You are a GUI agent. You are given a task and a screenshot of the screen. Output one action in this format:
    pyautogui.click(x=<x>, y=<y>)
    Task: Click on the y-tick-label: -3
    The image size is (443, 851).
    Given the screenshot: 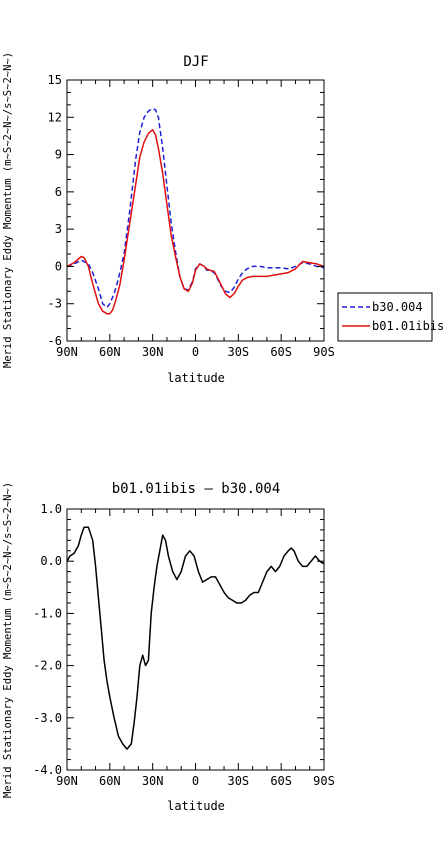 What is the action you would take?
    pyautogui.click(x=55, y=304)
    